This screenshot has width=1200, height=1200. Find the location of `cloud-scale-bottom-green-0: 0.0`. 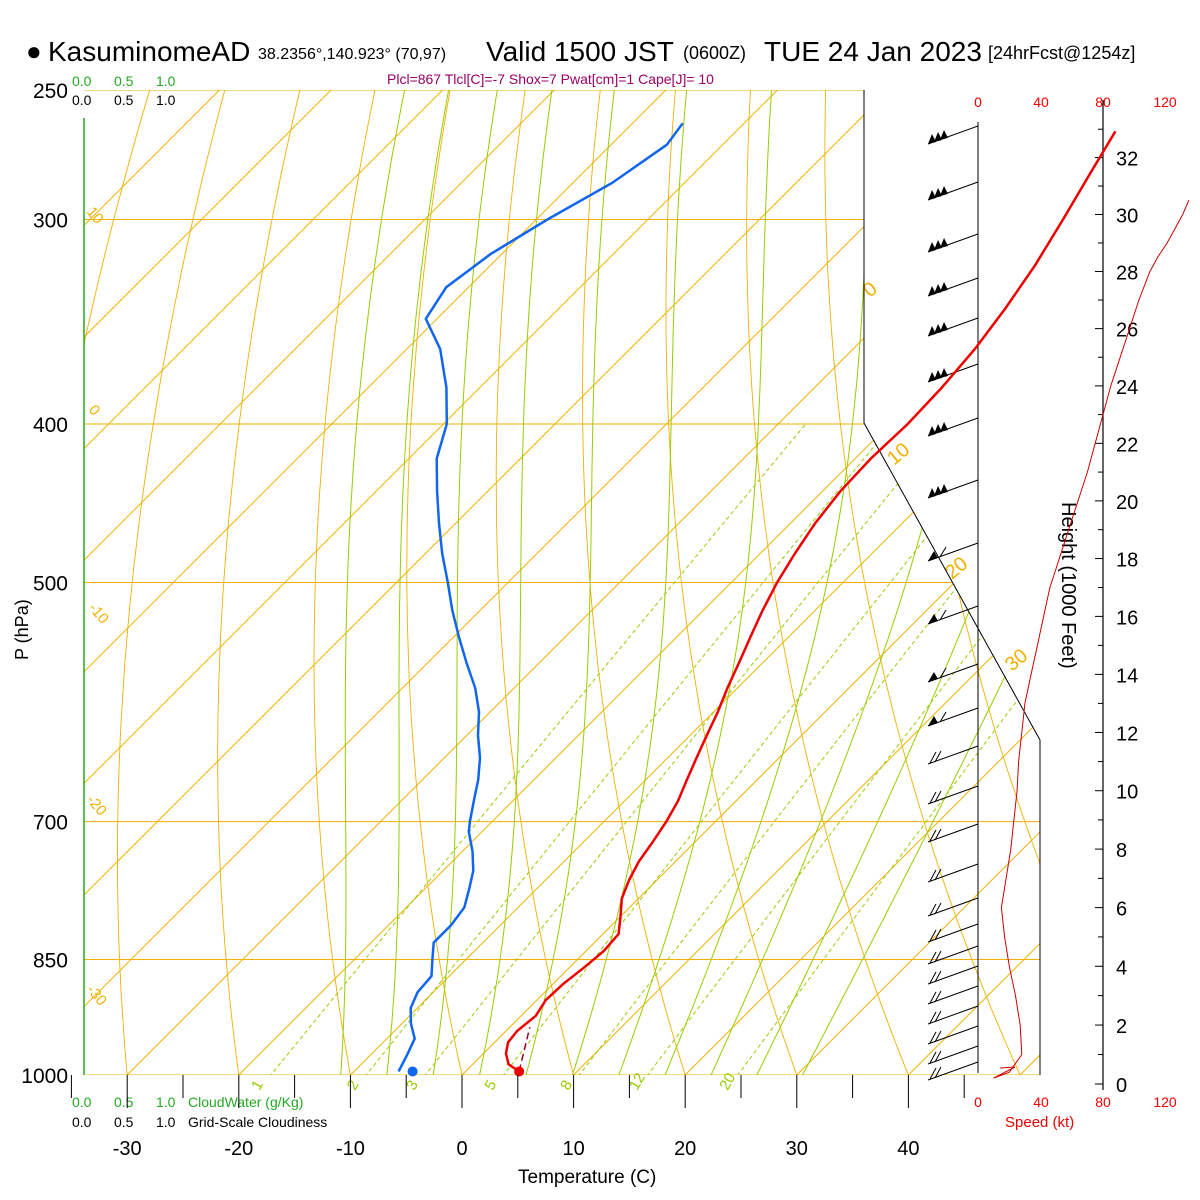

cloud-scale-bottom-green-0: 0.0 is located at coordinates (82, 1102).